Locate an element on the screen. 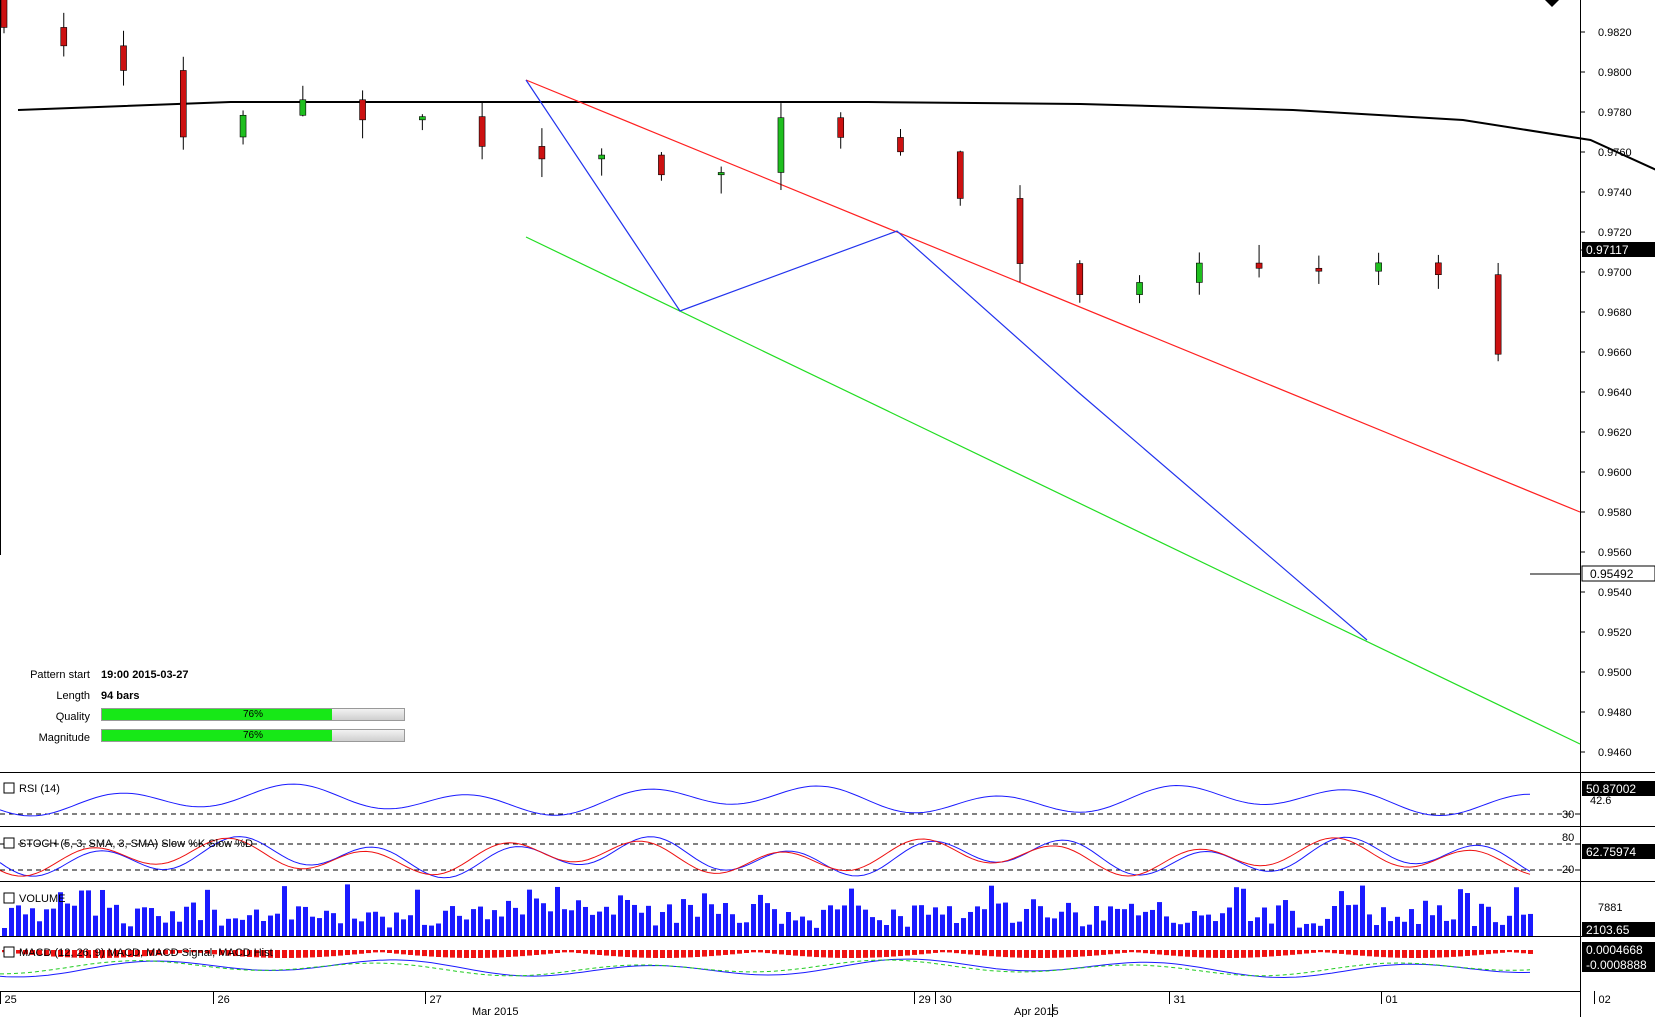 This screenshot has height=1017, width=1655. day-label: 31 is located at coordinates (1180, 1000).